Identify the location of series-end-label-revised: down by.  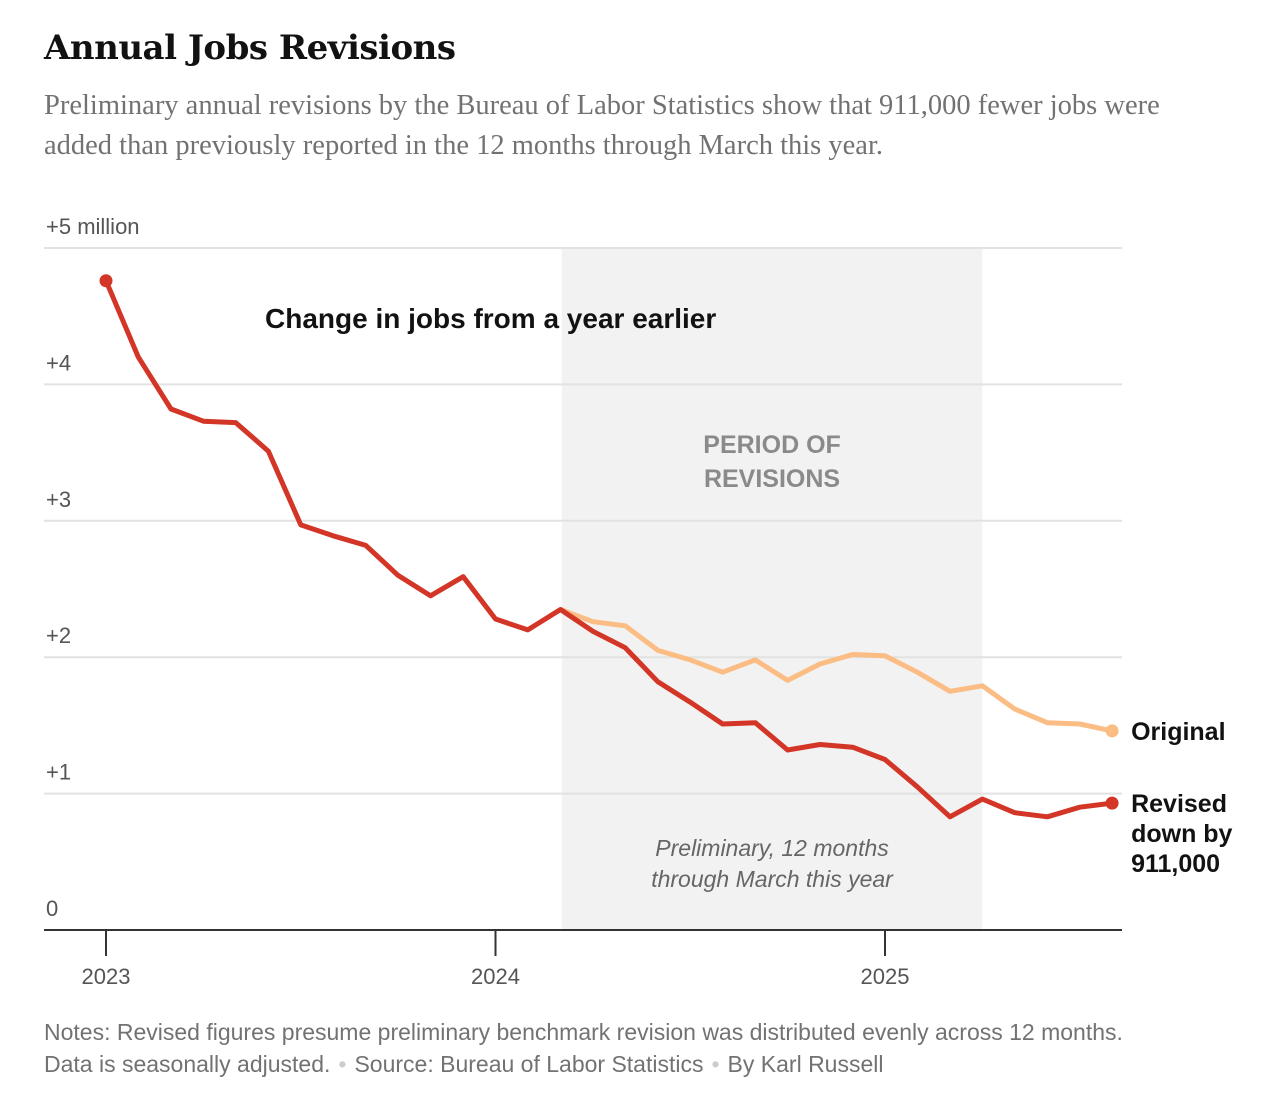
(1181, 834).